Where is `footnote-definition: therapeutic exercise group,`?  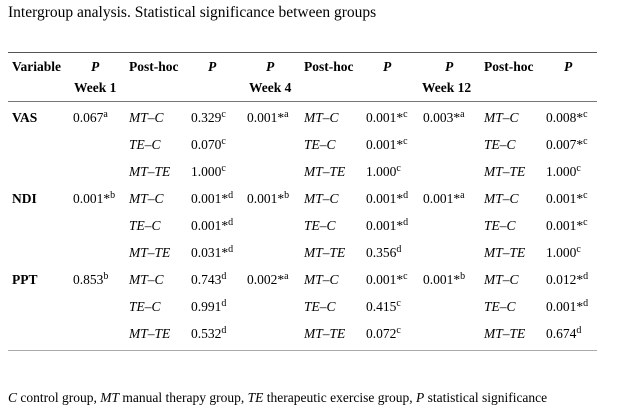 footnote-definition: therapeutic exercise group, is located at coordinates (339, 397).